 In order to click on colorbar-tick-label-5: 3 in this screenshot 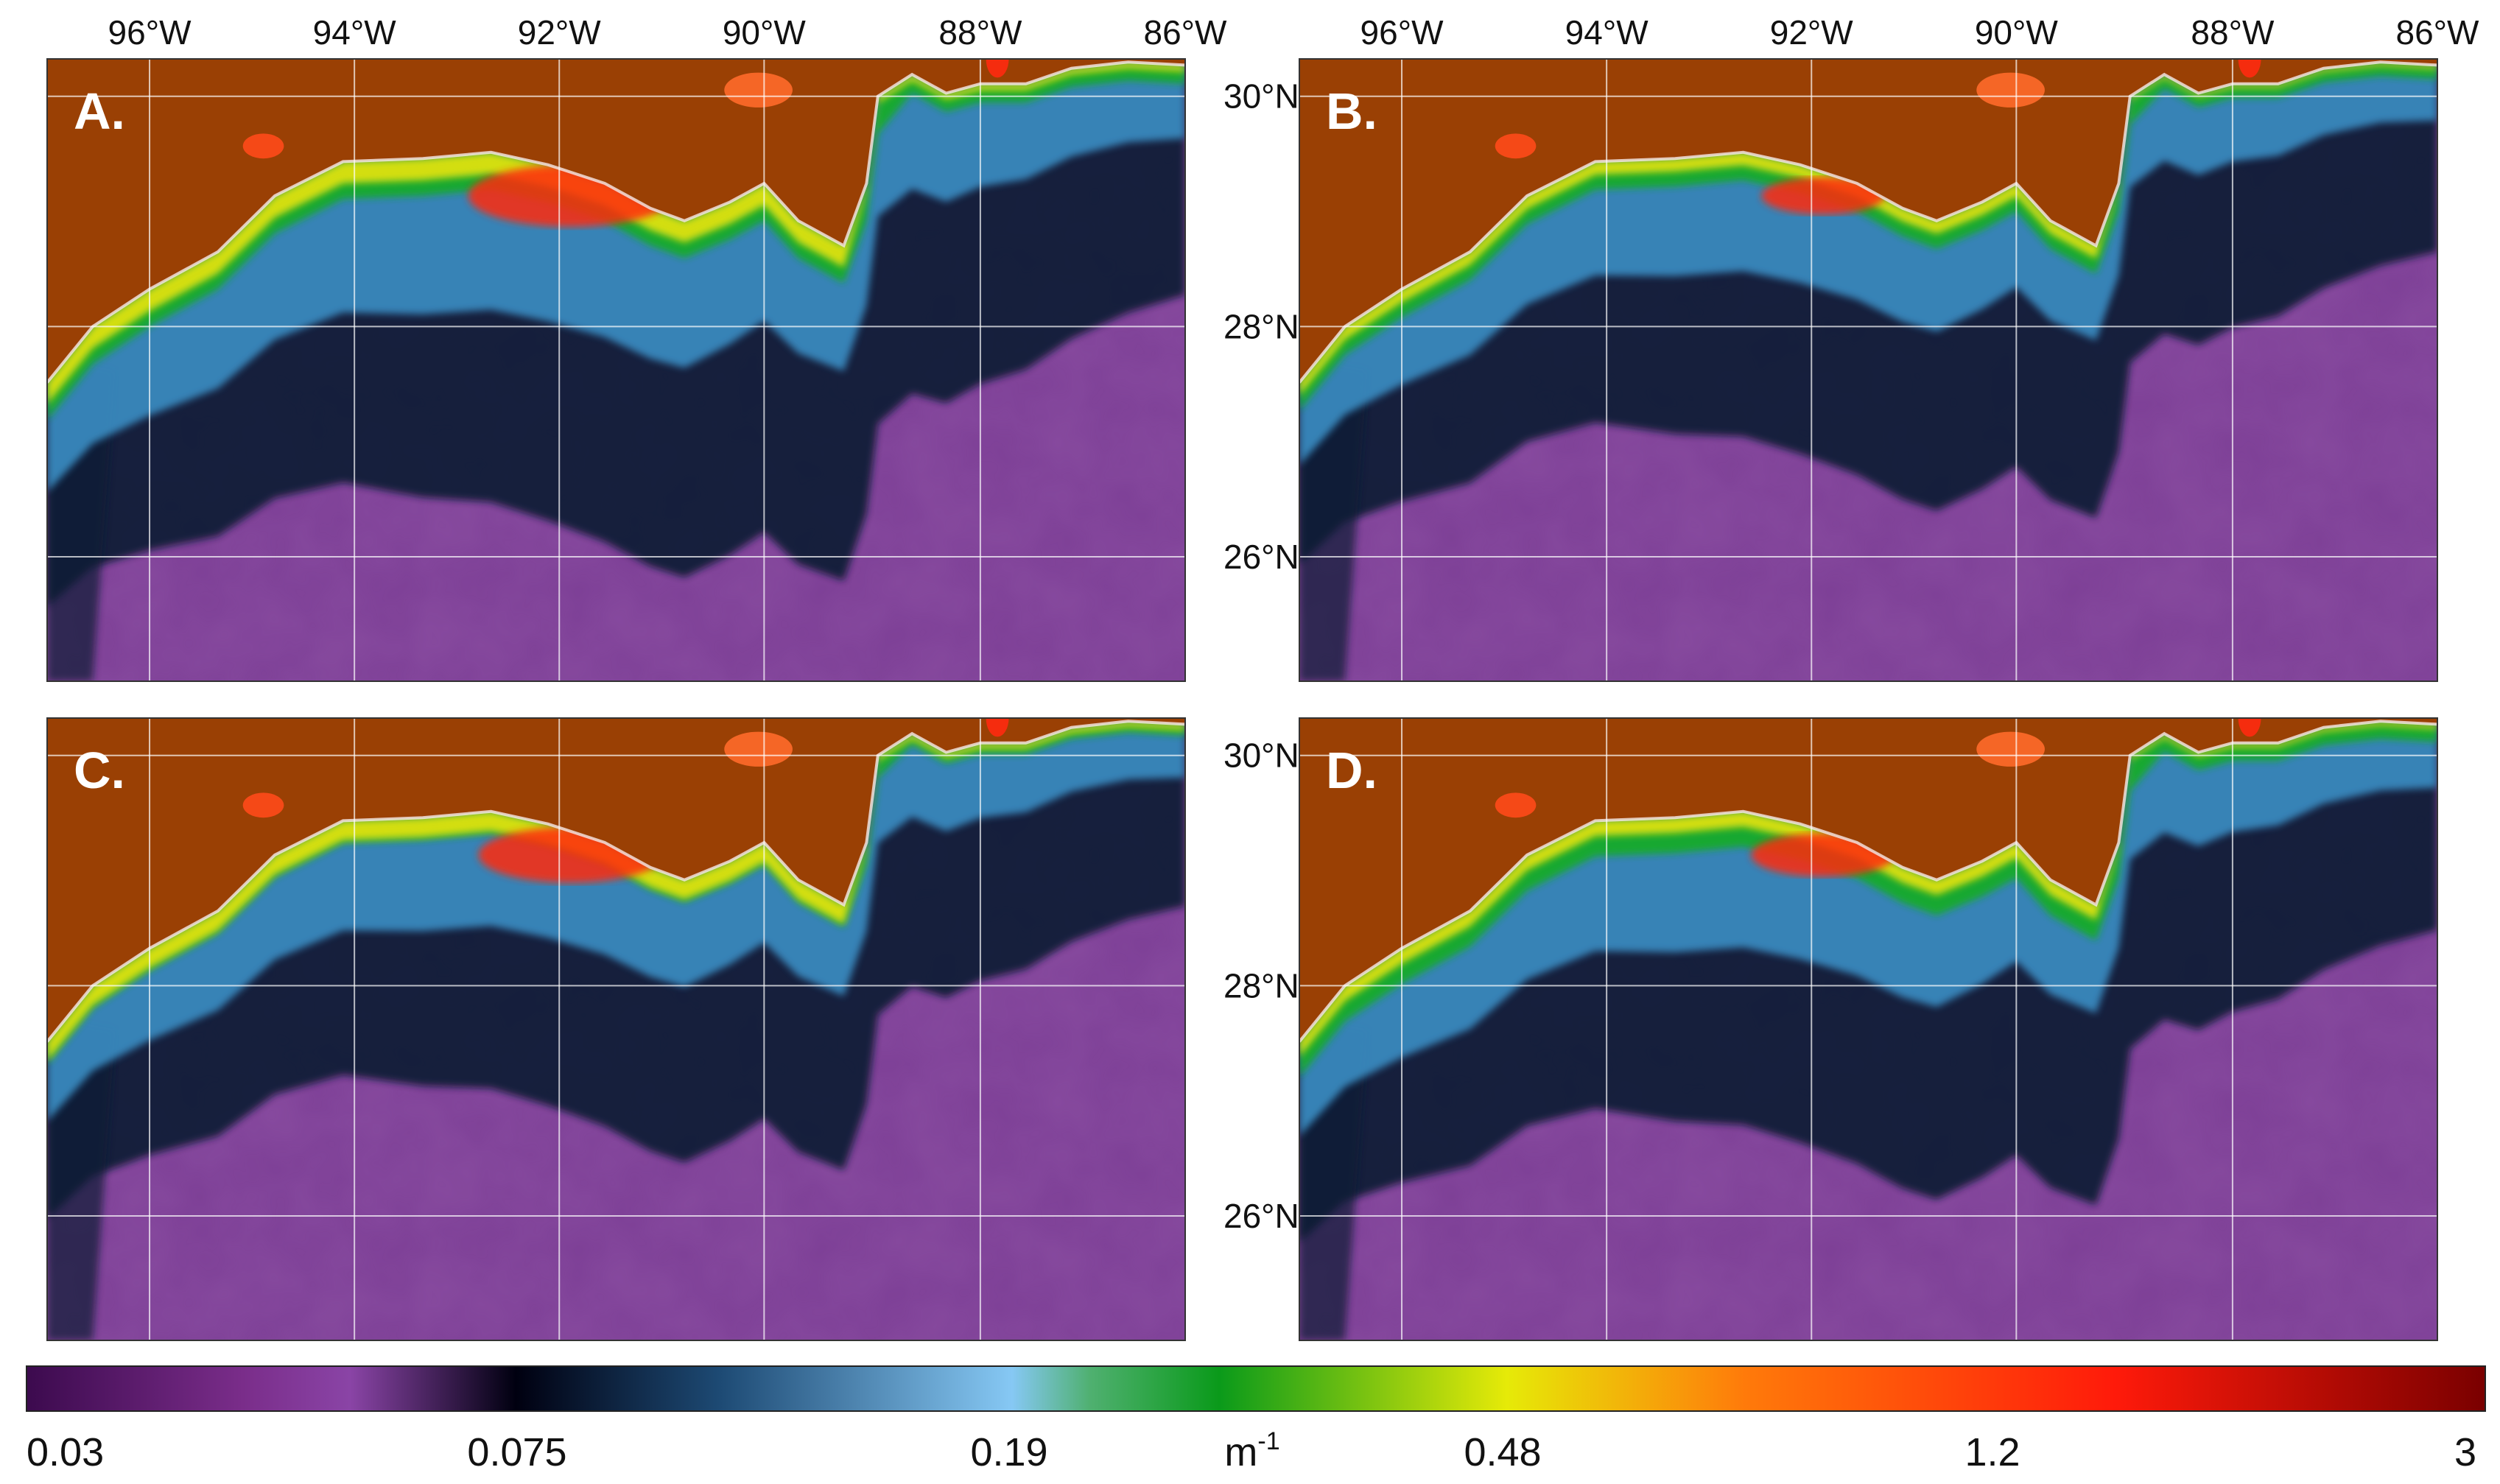, I will do `click(2465, 1452)`.